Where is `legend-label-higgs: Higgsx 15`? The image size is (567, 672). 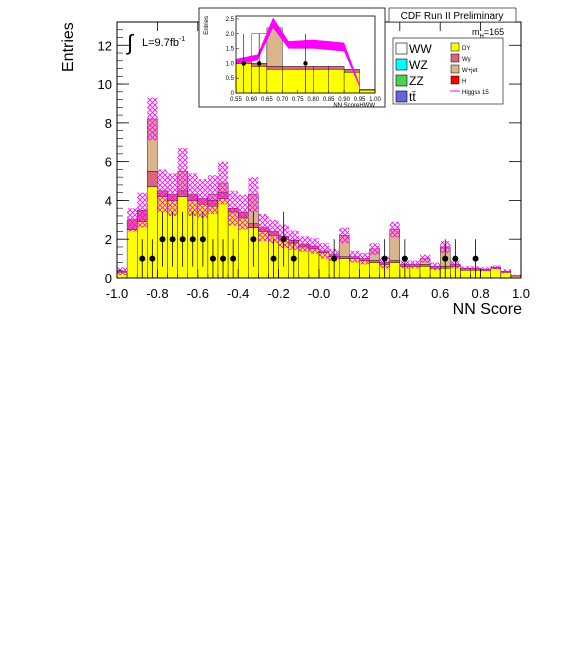 legend-label-higgs: Higgsx 15 is located at coordinates (475, 93).